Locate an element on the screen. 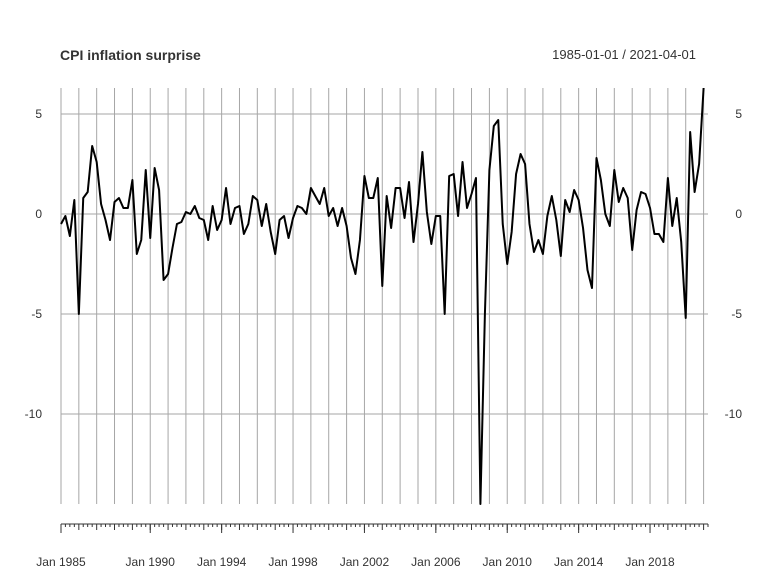  y-tick-label-right: -10 is located at coordinates (734, 414).